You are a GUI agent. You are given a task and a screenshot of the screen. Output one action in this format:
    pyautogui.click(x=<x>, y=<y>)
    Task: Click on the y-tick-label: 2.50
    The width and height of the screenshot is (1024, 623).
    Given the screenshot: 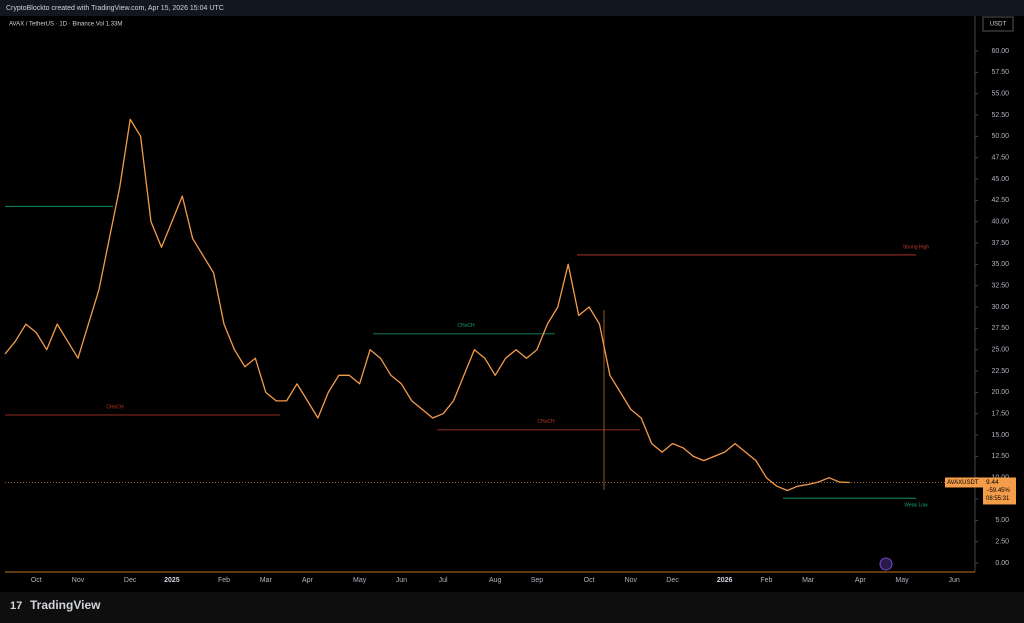 What is the action you would take?
    pyautogui.click(x=1002, y=542)
    